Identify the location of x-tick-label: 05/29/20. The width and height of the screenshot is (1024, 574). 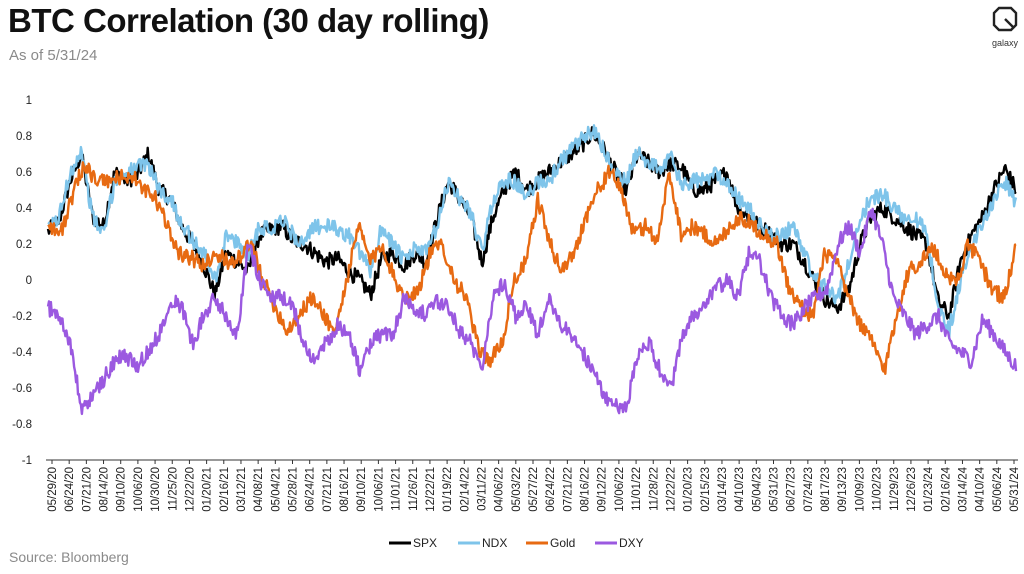
(53, 489).